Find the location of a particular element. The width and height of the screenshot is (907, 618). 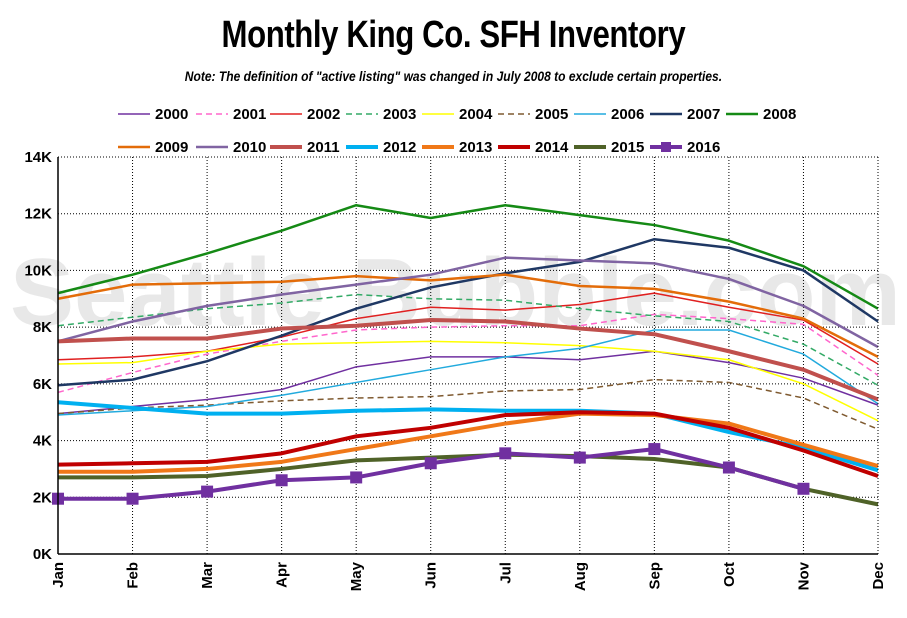

x-tick-label: Apr is located at coordinates (282, 575).